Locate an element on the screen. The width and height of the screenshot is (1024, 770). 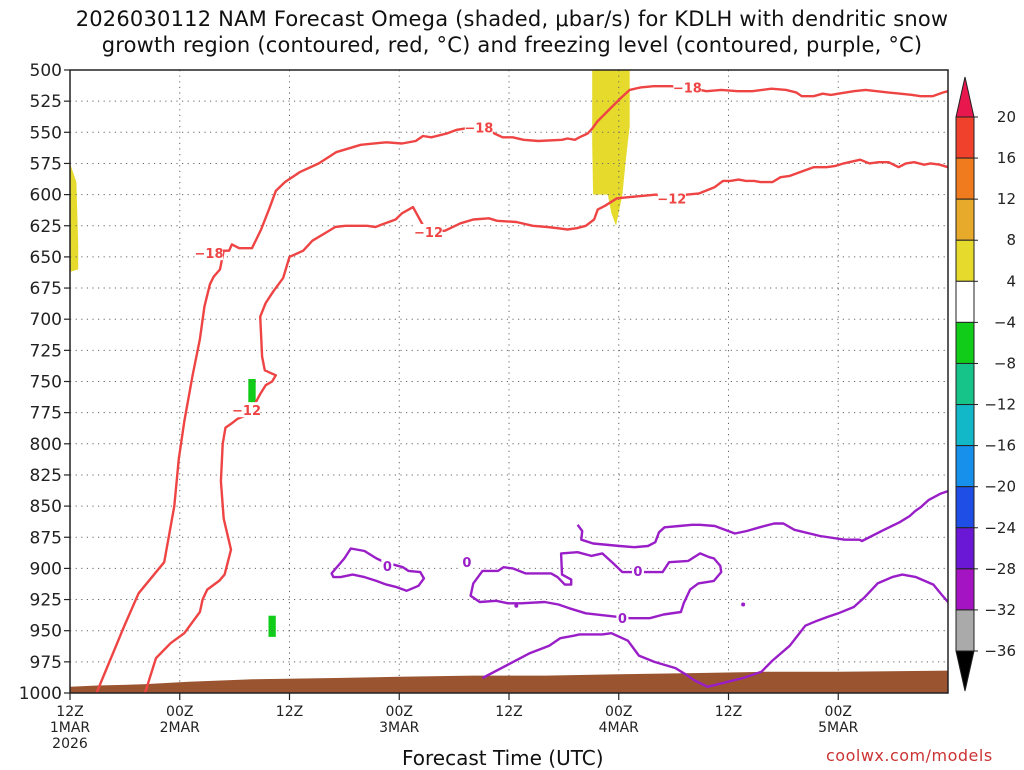
ytick-label-500: 500 is located at coordinates (46, 71).